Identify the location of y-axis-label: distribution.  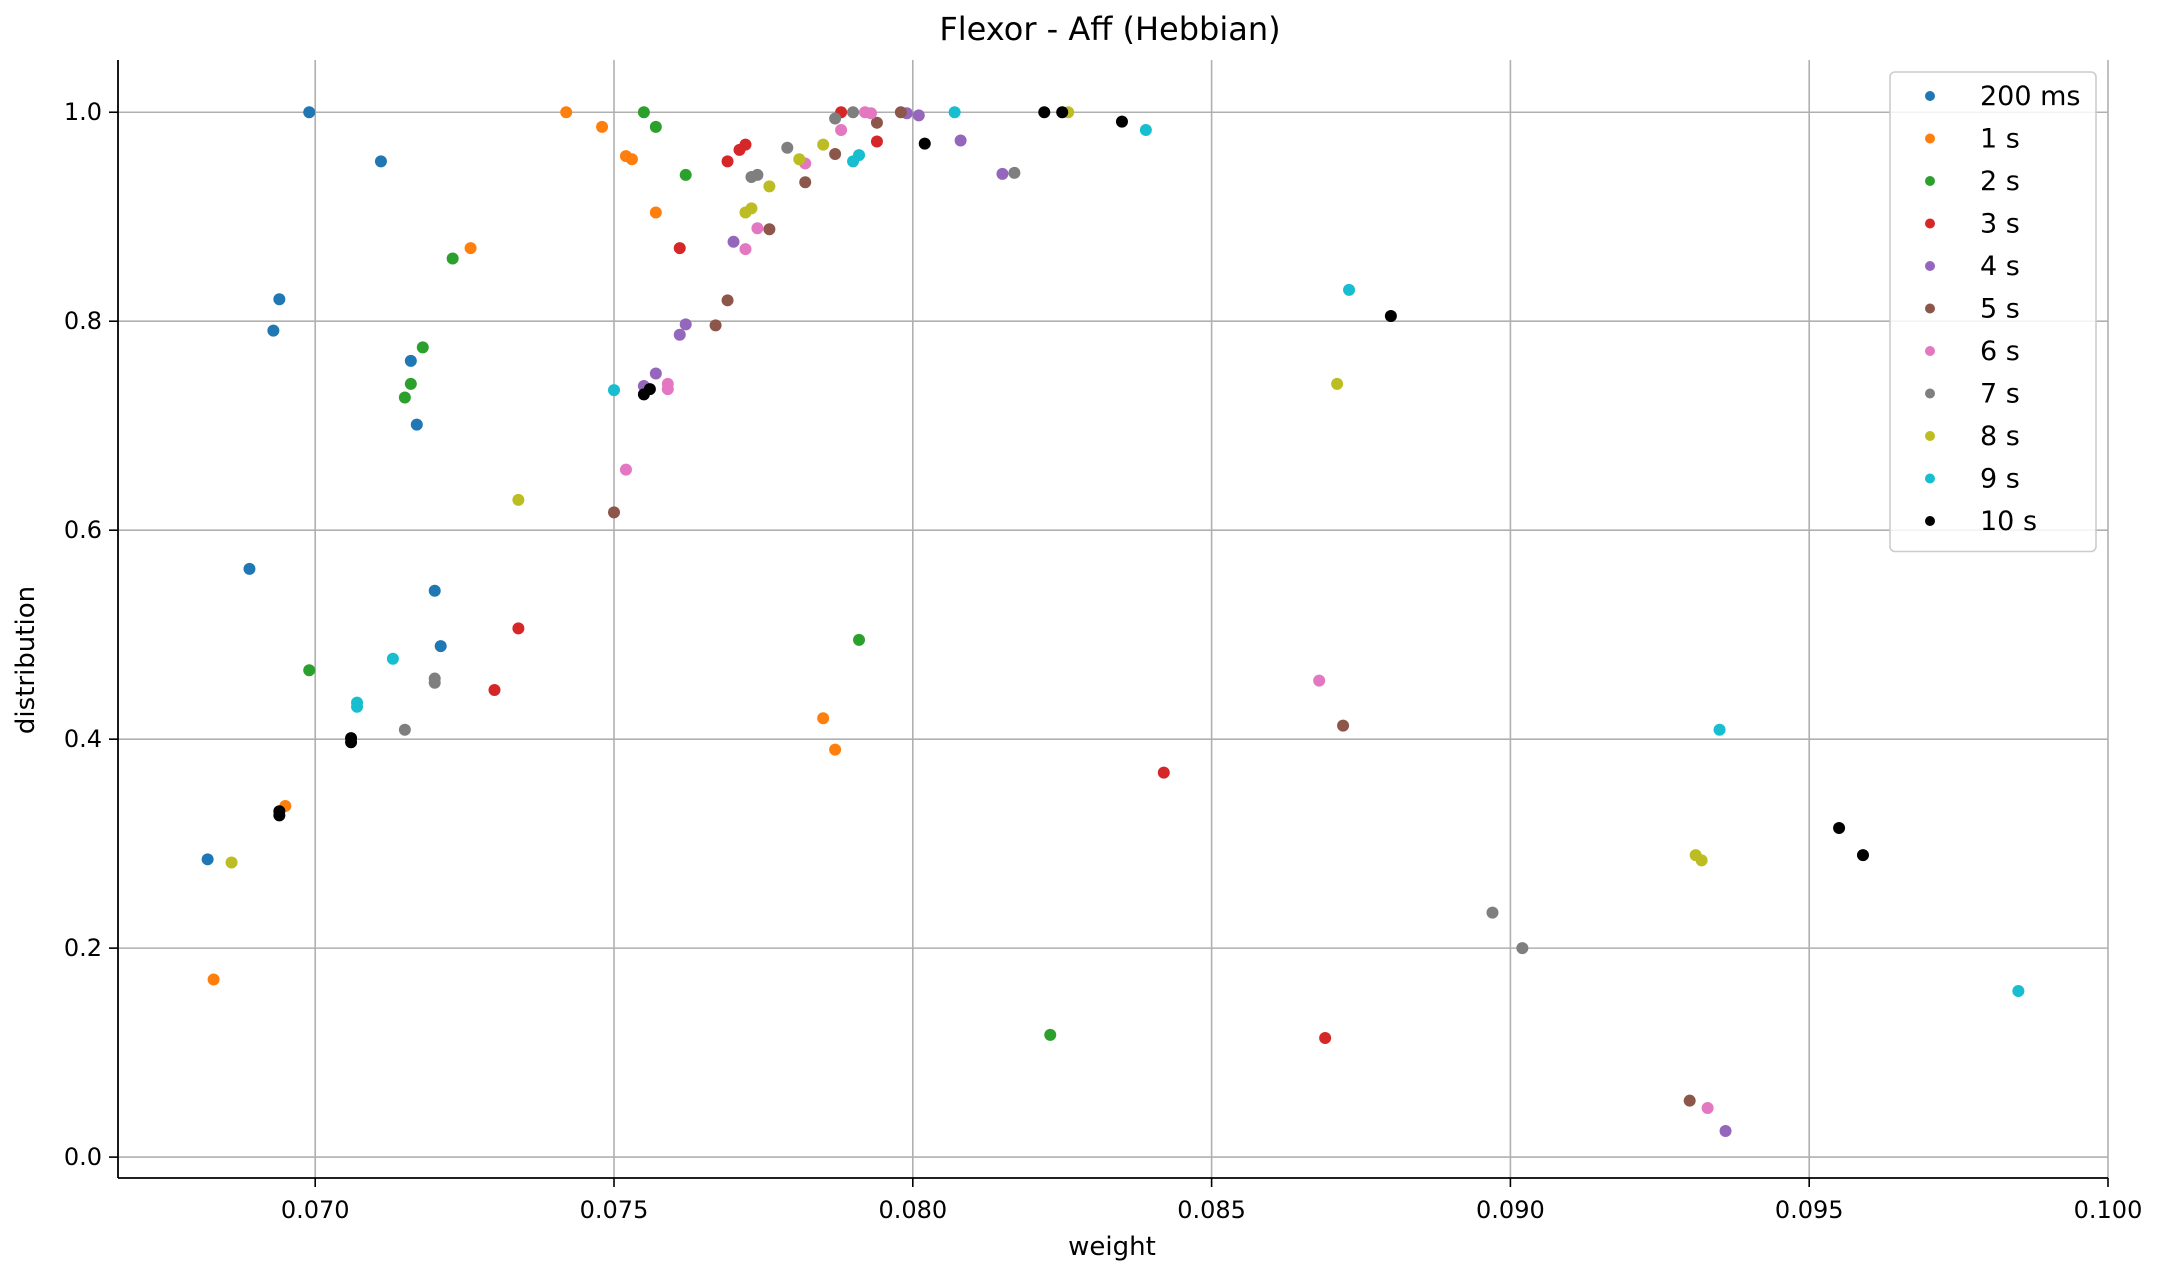
(26, 660).